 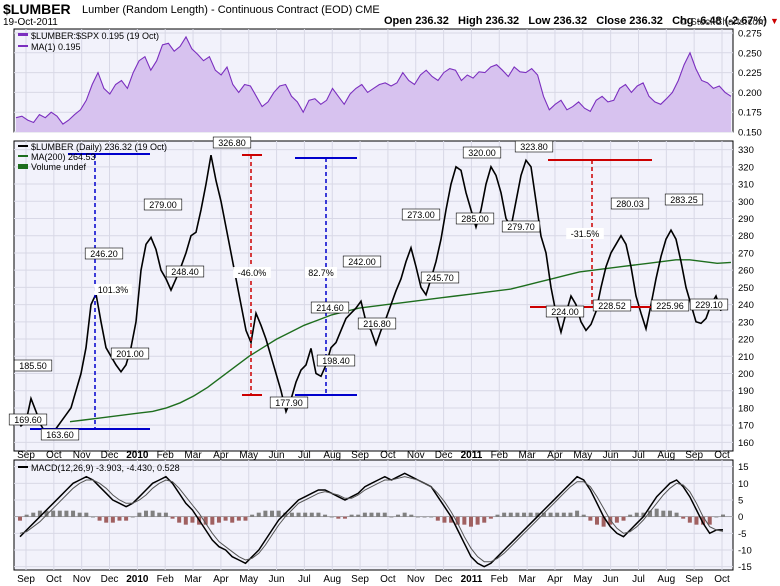 What do you see at coordinates (745, 551) in the screenshot?
I see `macd-y-tick-label: -10` at bounding box center [745, 551].